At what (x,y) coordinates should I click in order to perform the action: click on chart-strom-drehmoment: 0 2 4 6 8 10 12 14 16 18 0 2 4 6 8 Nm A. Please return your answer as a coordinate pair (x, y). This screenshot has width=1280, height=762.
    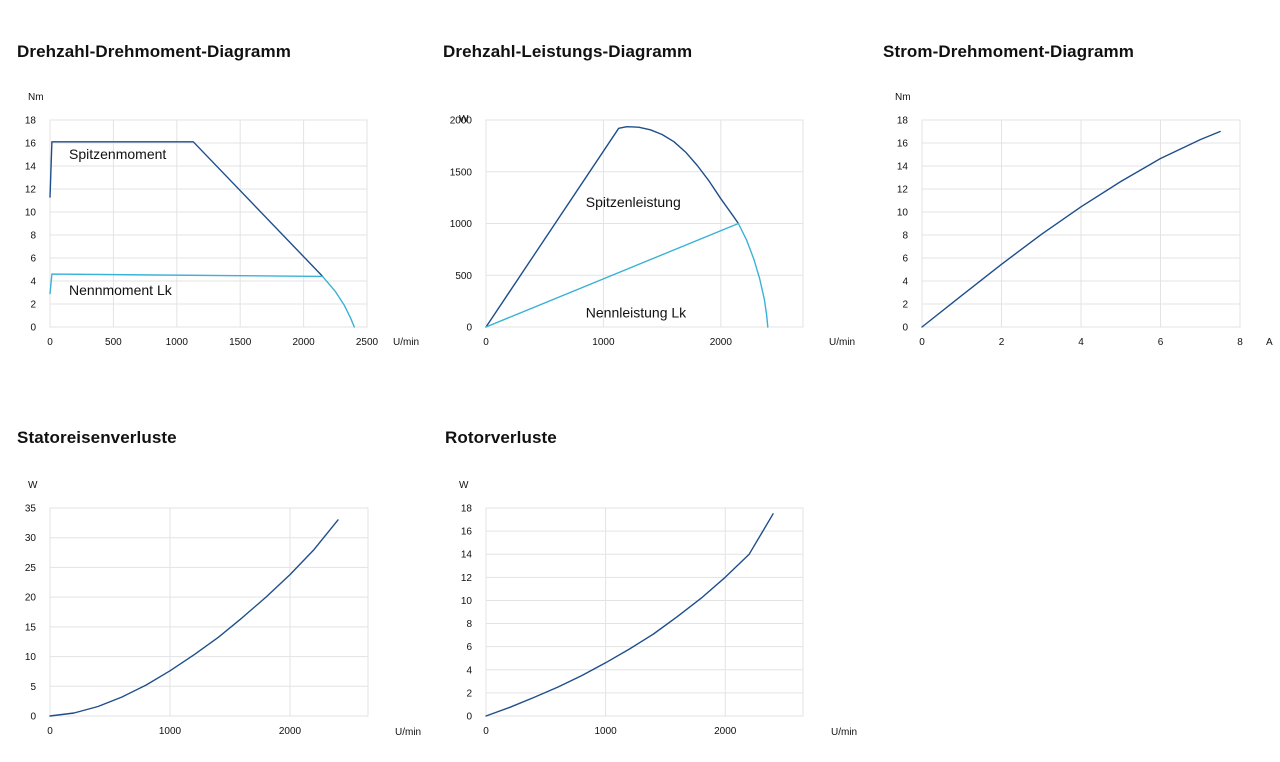
    Looking at the image, I should click on (1084, 220).